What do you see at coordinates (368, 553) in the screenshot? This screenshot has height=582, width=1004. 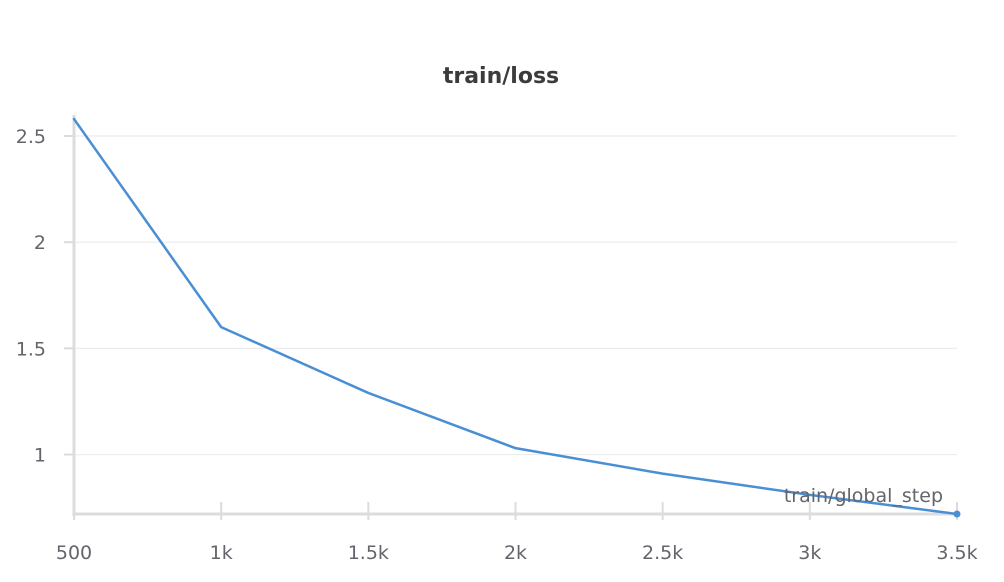 I see `x-tick-label: 1.5k` at bounding box center [368, 553].